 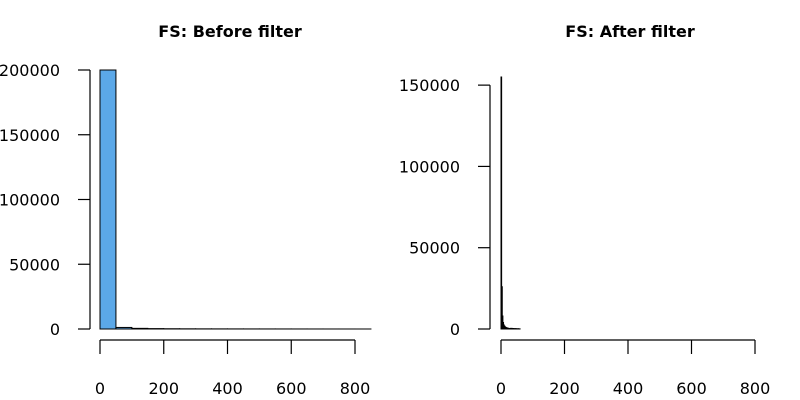 I want to click on histogram-bars, so click(x=510, y=203).